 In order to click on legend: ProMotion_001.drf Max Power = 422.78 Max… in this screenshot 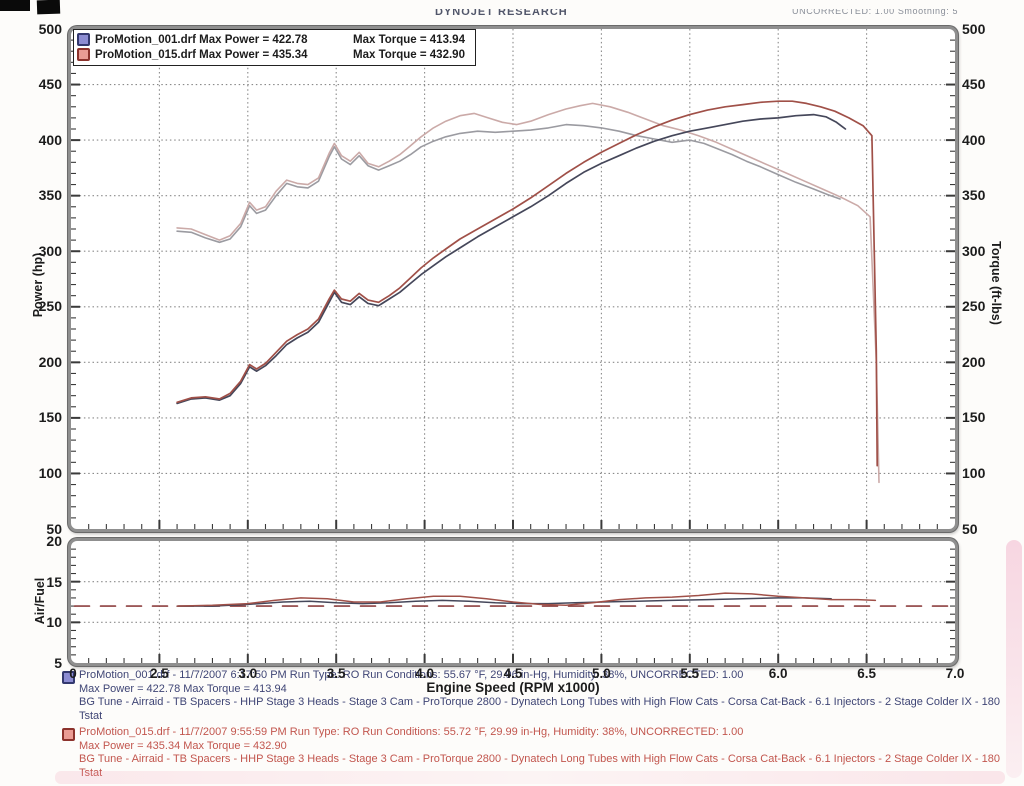, I will do `click(274, 47)`.